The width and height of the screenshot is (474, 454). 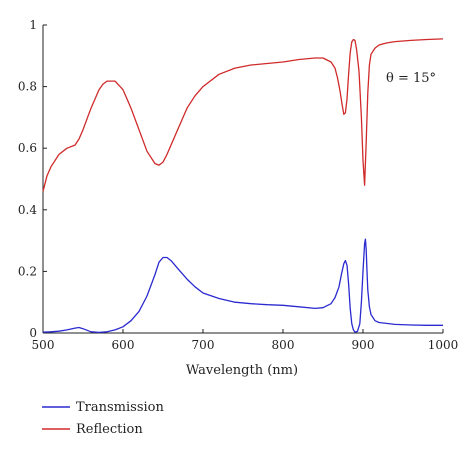 What do you see at coordinates (43, 345) in the screenshot?
I see `x-tick-label: 500` at bounding box center [43, 345].